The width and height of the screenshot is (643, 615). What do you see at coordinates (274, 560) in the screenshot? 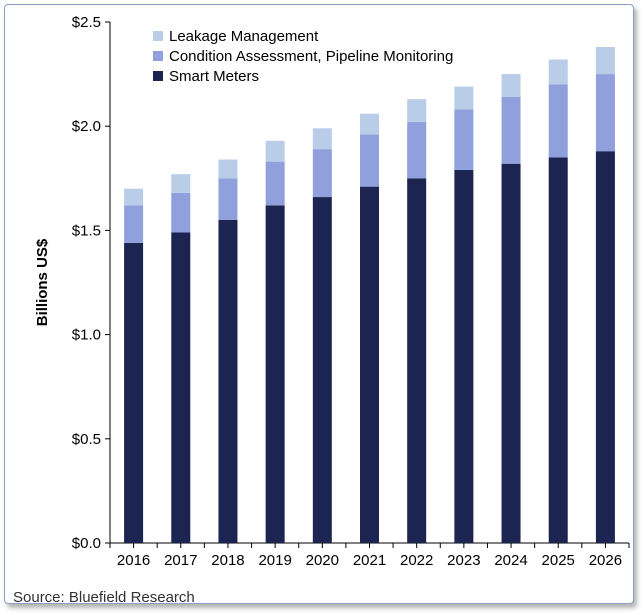
I see `x-tick-label: 2019` at bounding box center [274, 560].